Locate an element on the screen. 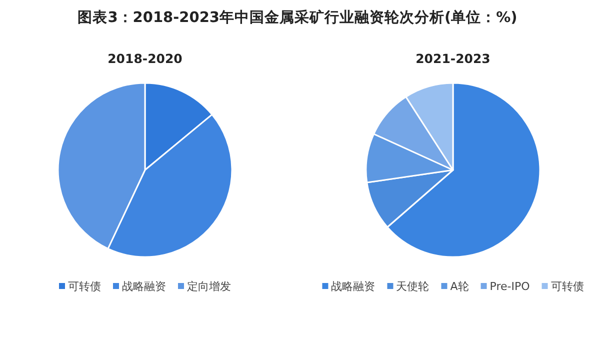  chart-title: 2018-2020 is located at coordinates (145, 58).